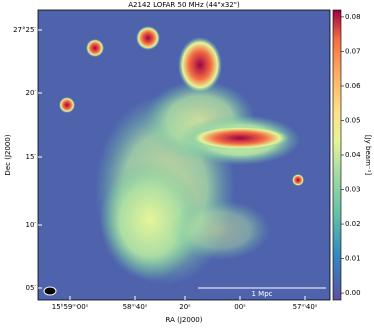  I want to click on colorbar-tick-label: 0.00, so click(353, 293).